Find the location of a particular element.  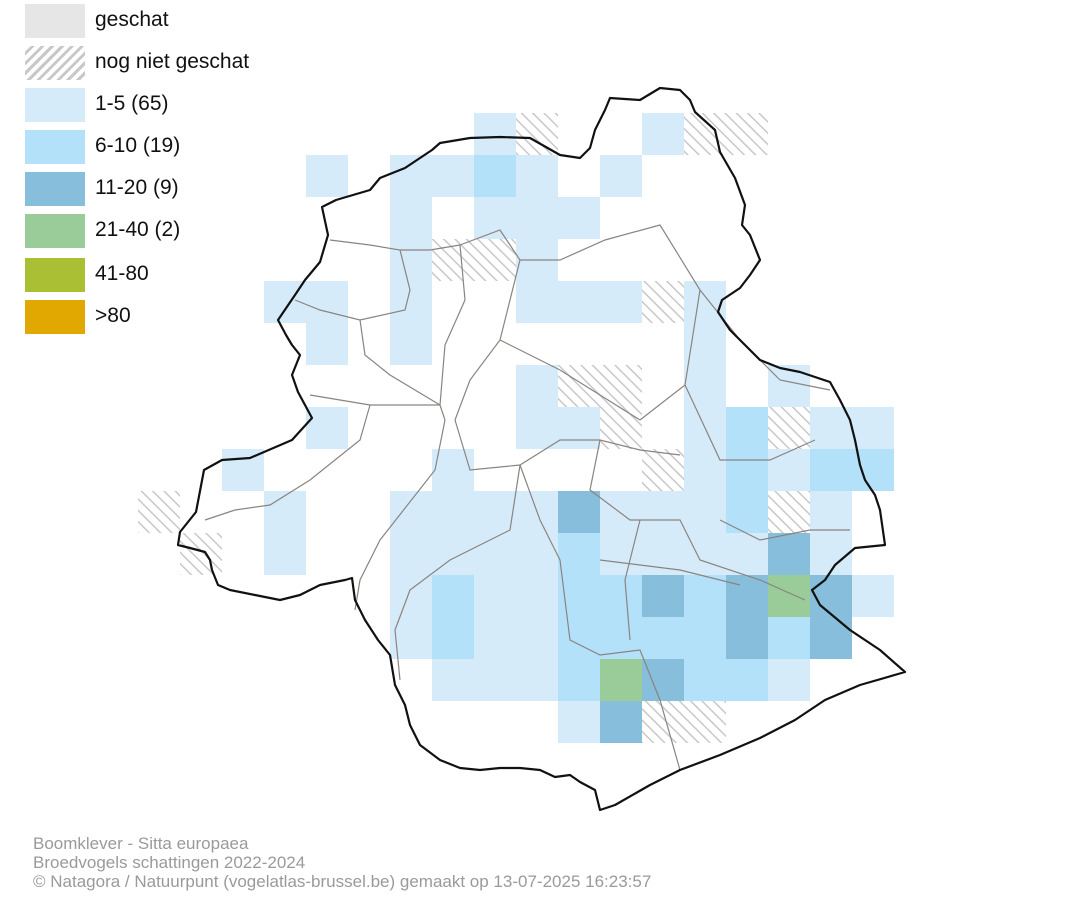

legend-swatch-hatched is located at coordinates (55, 63).